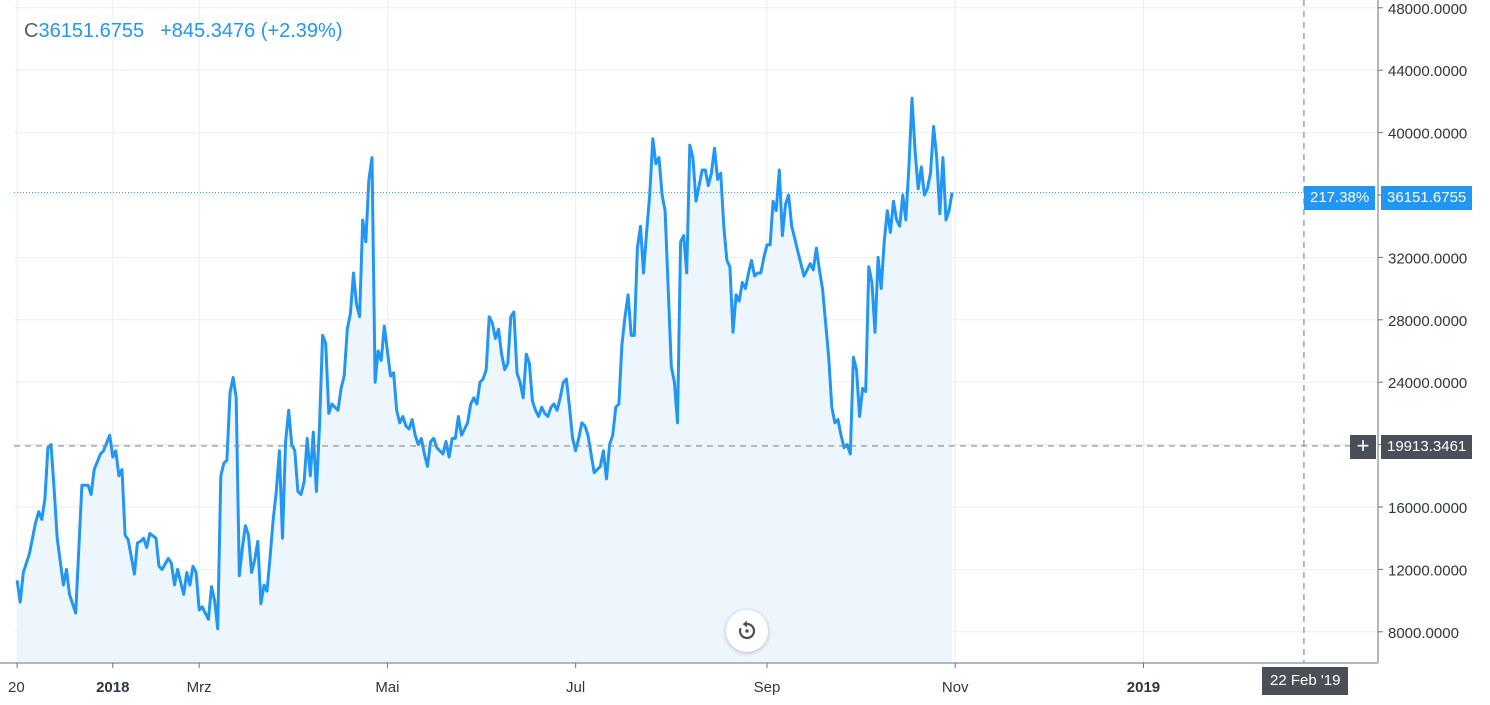 This screenshot has width=1490, height=705. I want to click on time-axis: 20 2018 Mrz Mai Jul Sep Nov 2019, so click(584, 679).